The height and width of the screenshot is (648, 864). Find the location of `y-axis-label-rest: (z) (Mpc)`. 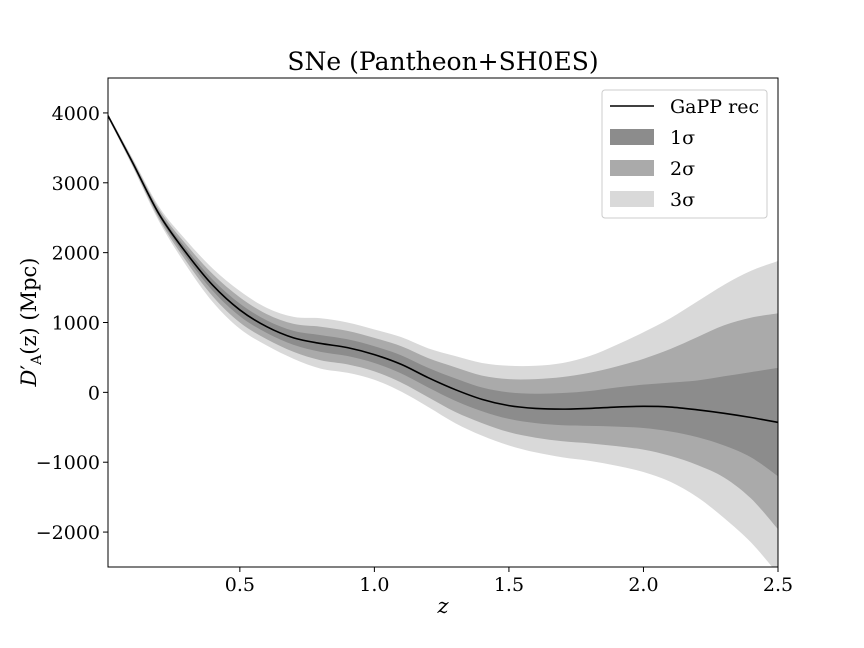

y-axis-label-rest: (z) (Mpc) is located at coordinates (29, 306).